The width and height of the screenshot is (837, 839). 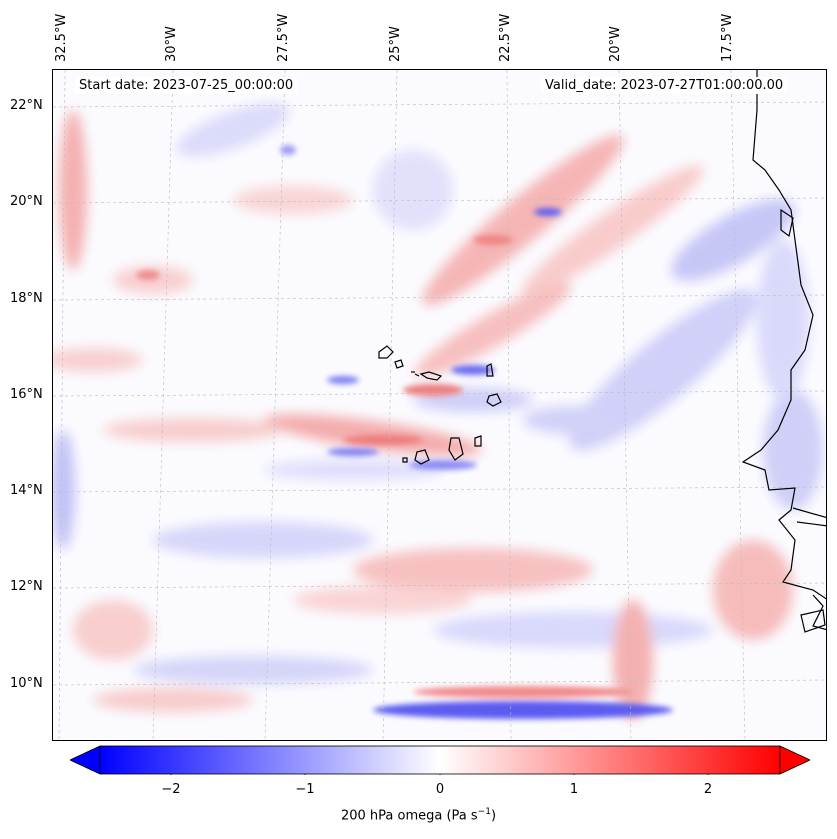 I want to click on colorbar, so click(x=440, y=761).